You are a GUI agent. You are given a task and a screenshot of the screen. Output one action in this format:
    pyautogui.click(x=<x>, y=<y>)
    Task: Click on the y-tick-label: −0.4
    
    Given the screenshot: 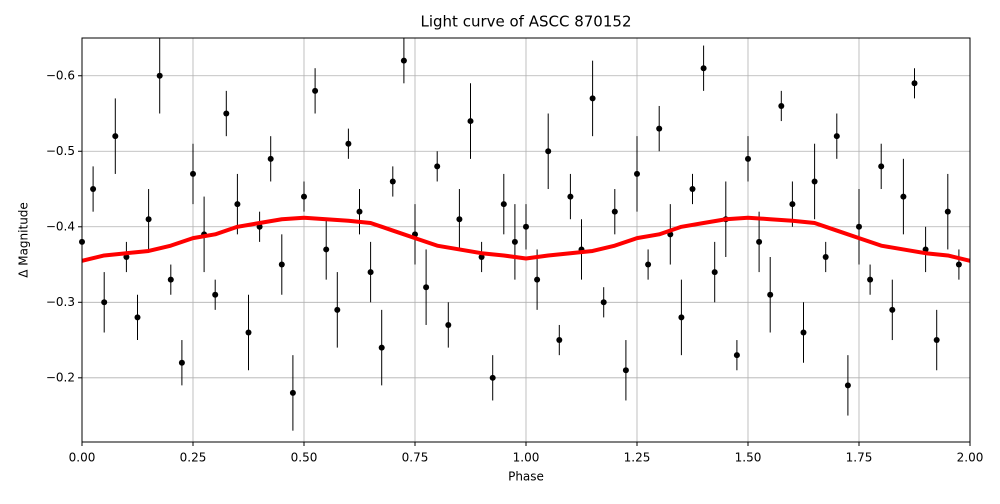 What is the action you would take?
    pyautogui.click(x=60, y=226)
    